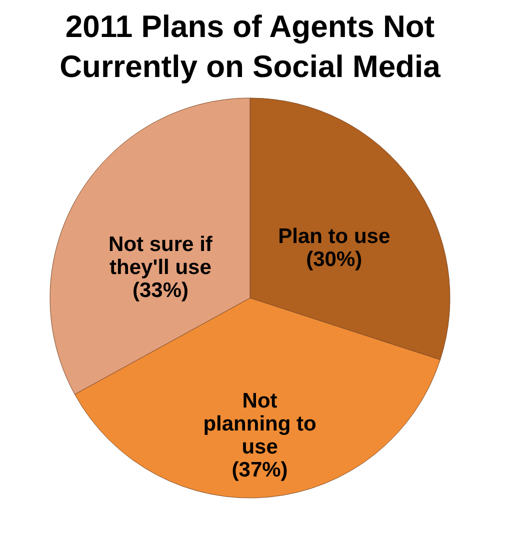  Describe the element at coordinates (334, 259) in the screenshot. I see `data-label: (30%)` at that location.